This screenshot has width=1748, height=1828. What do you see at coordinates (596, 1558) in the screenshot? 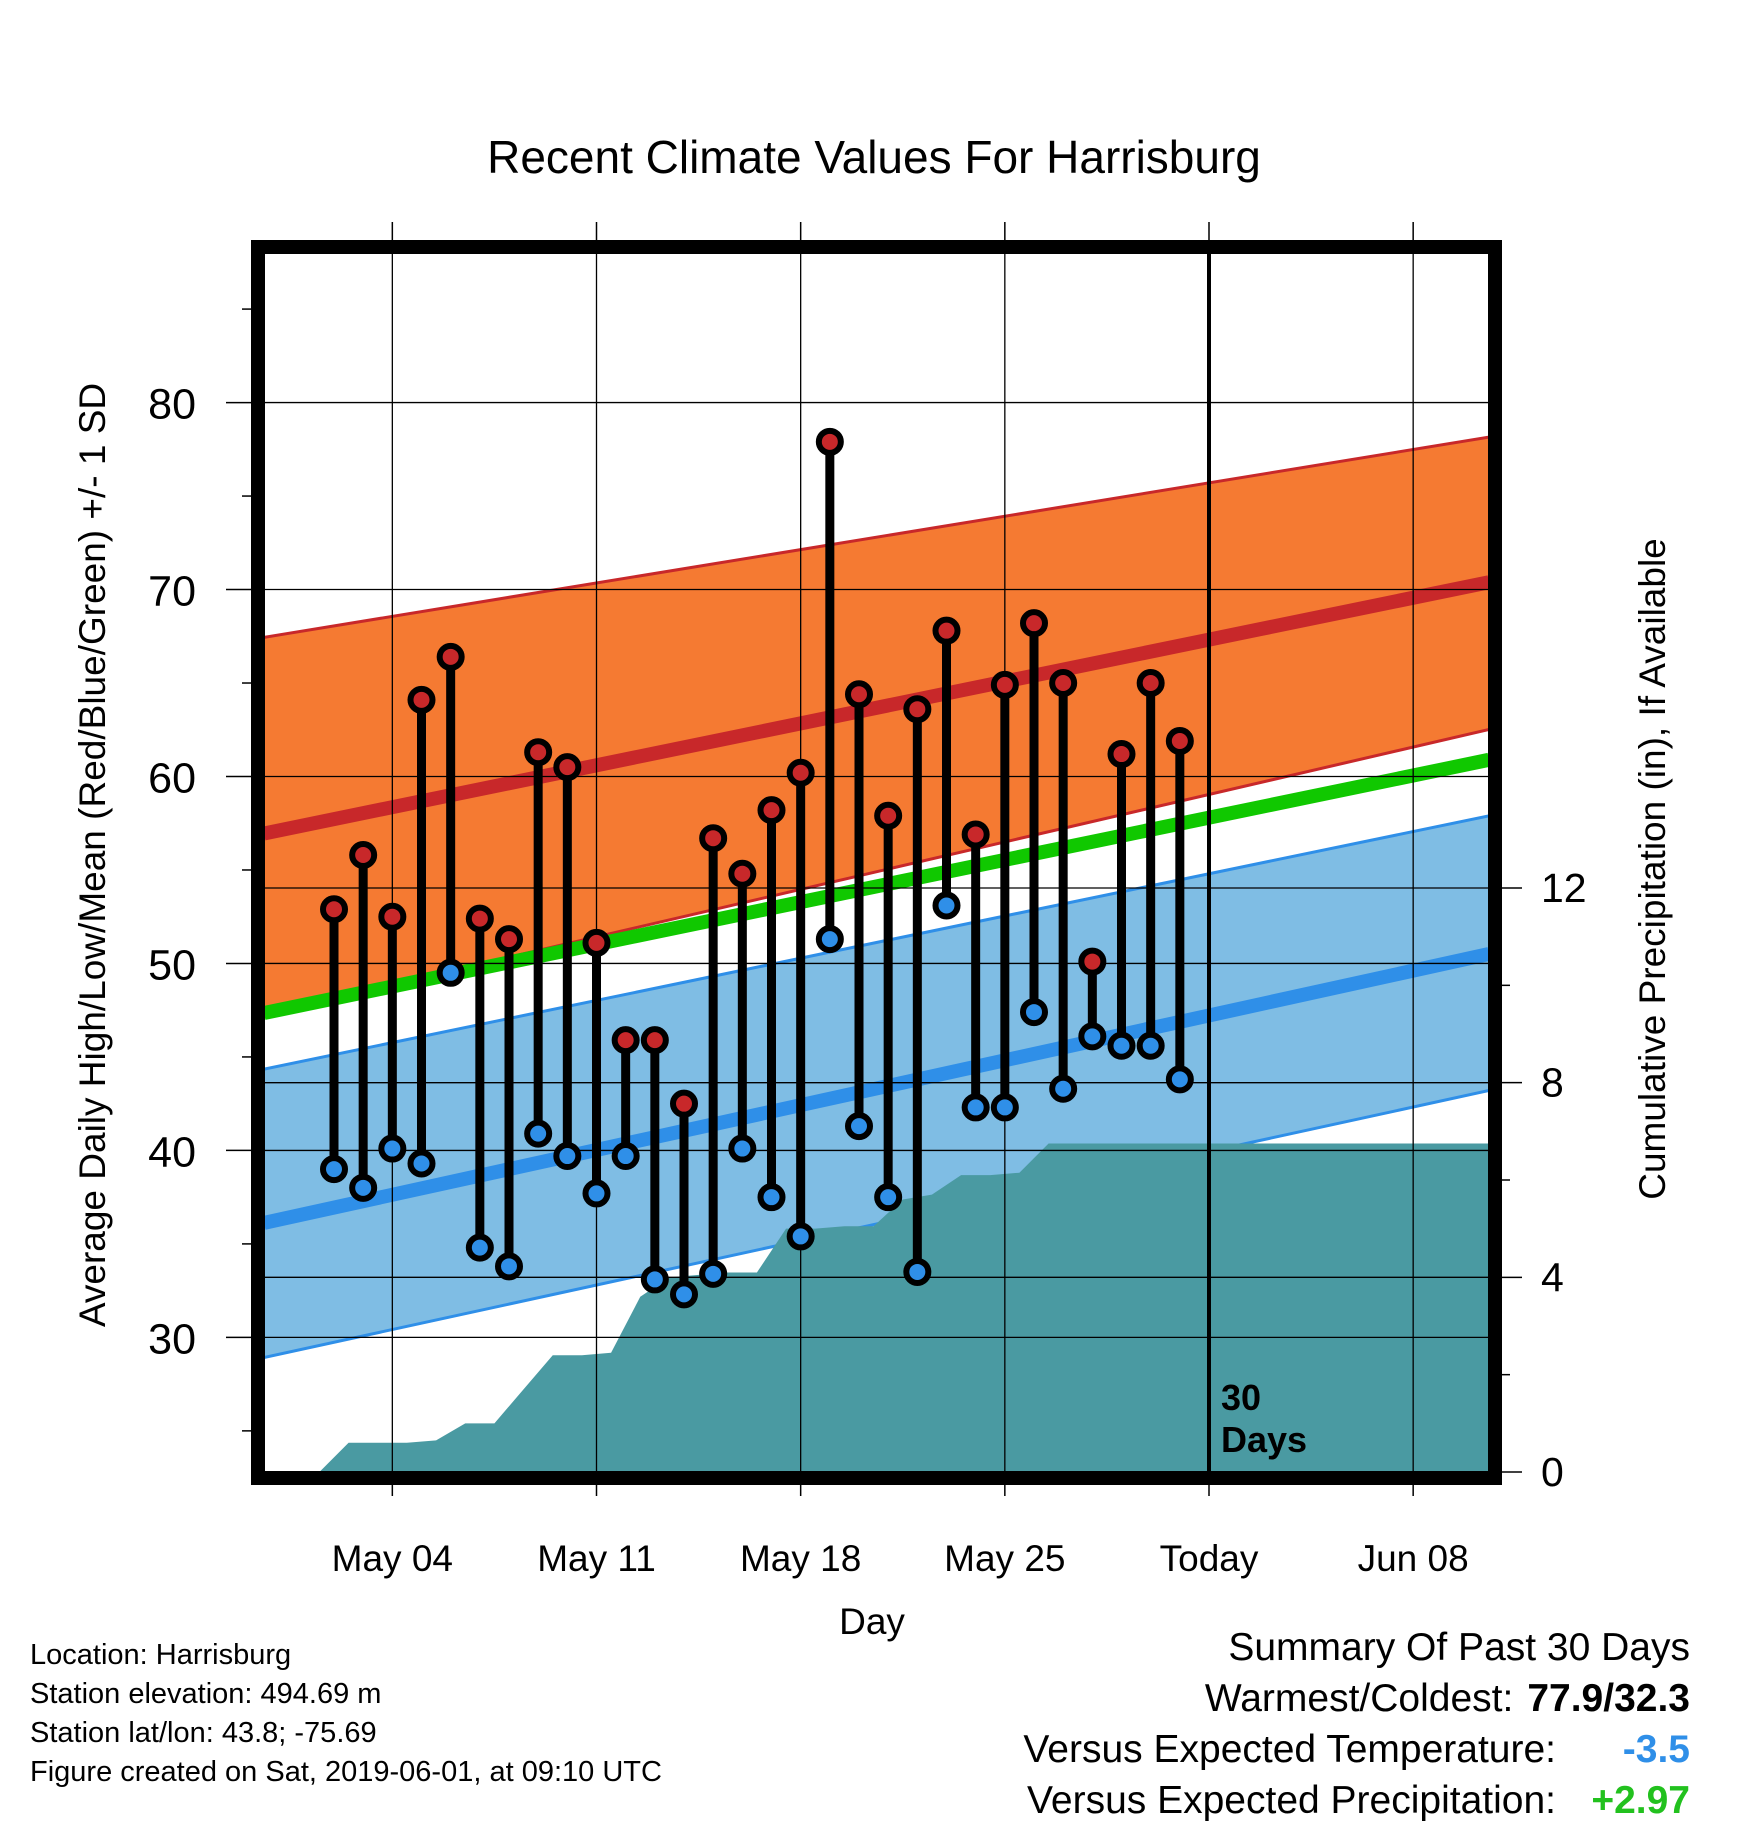
I see `x-tick-label: May 11` at bounding box center [596, 1558].